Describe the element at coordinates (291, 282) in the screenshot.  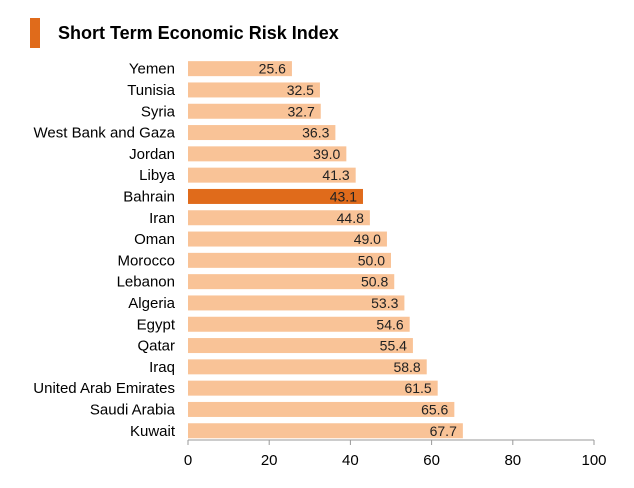
I see `bar-lebanon` at that location.